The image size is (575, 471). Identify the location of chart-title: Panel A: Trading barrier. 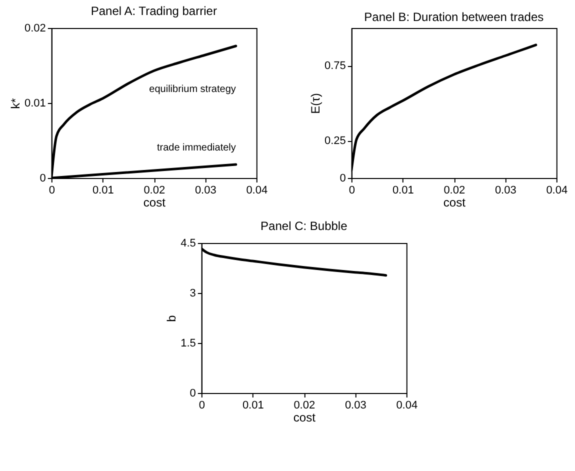
(153, 11).